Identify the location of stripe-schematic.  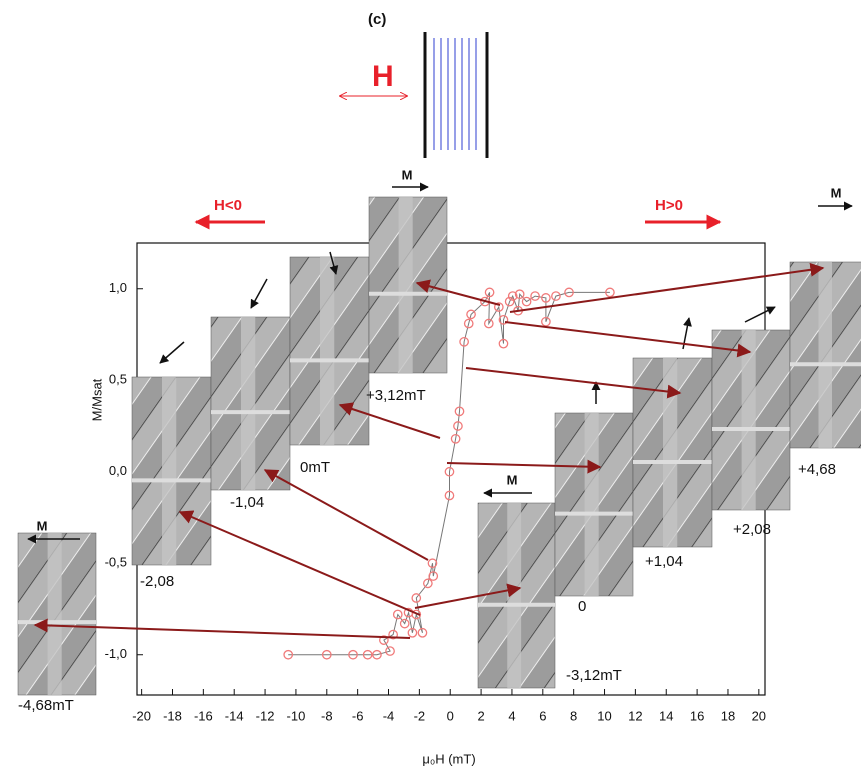
(456, 95).